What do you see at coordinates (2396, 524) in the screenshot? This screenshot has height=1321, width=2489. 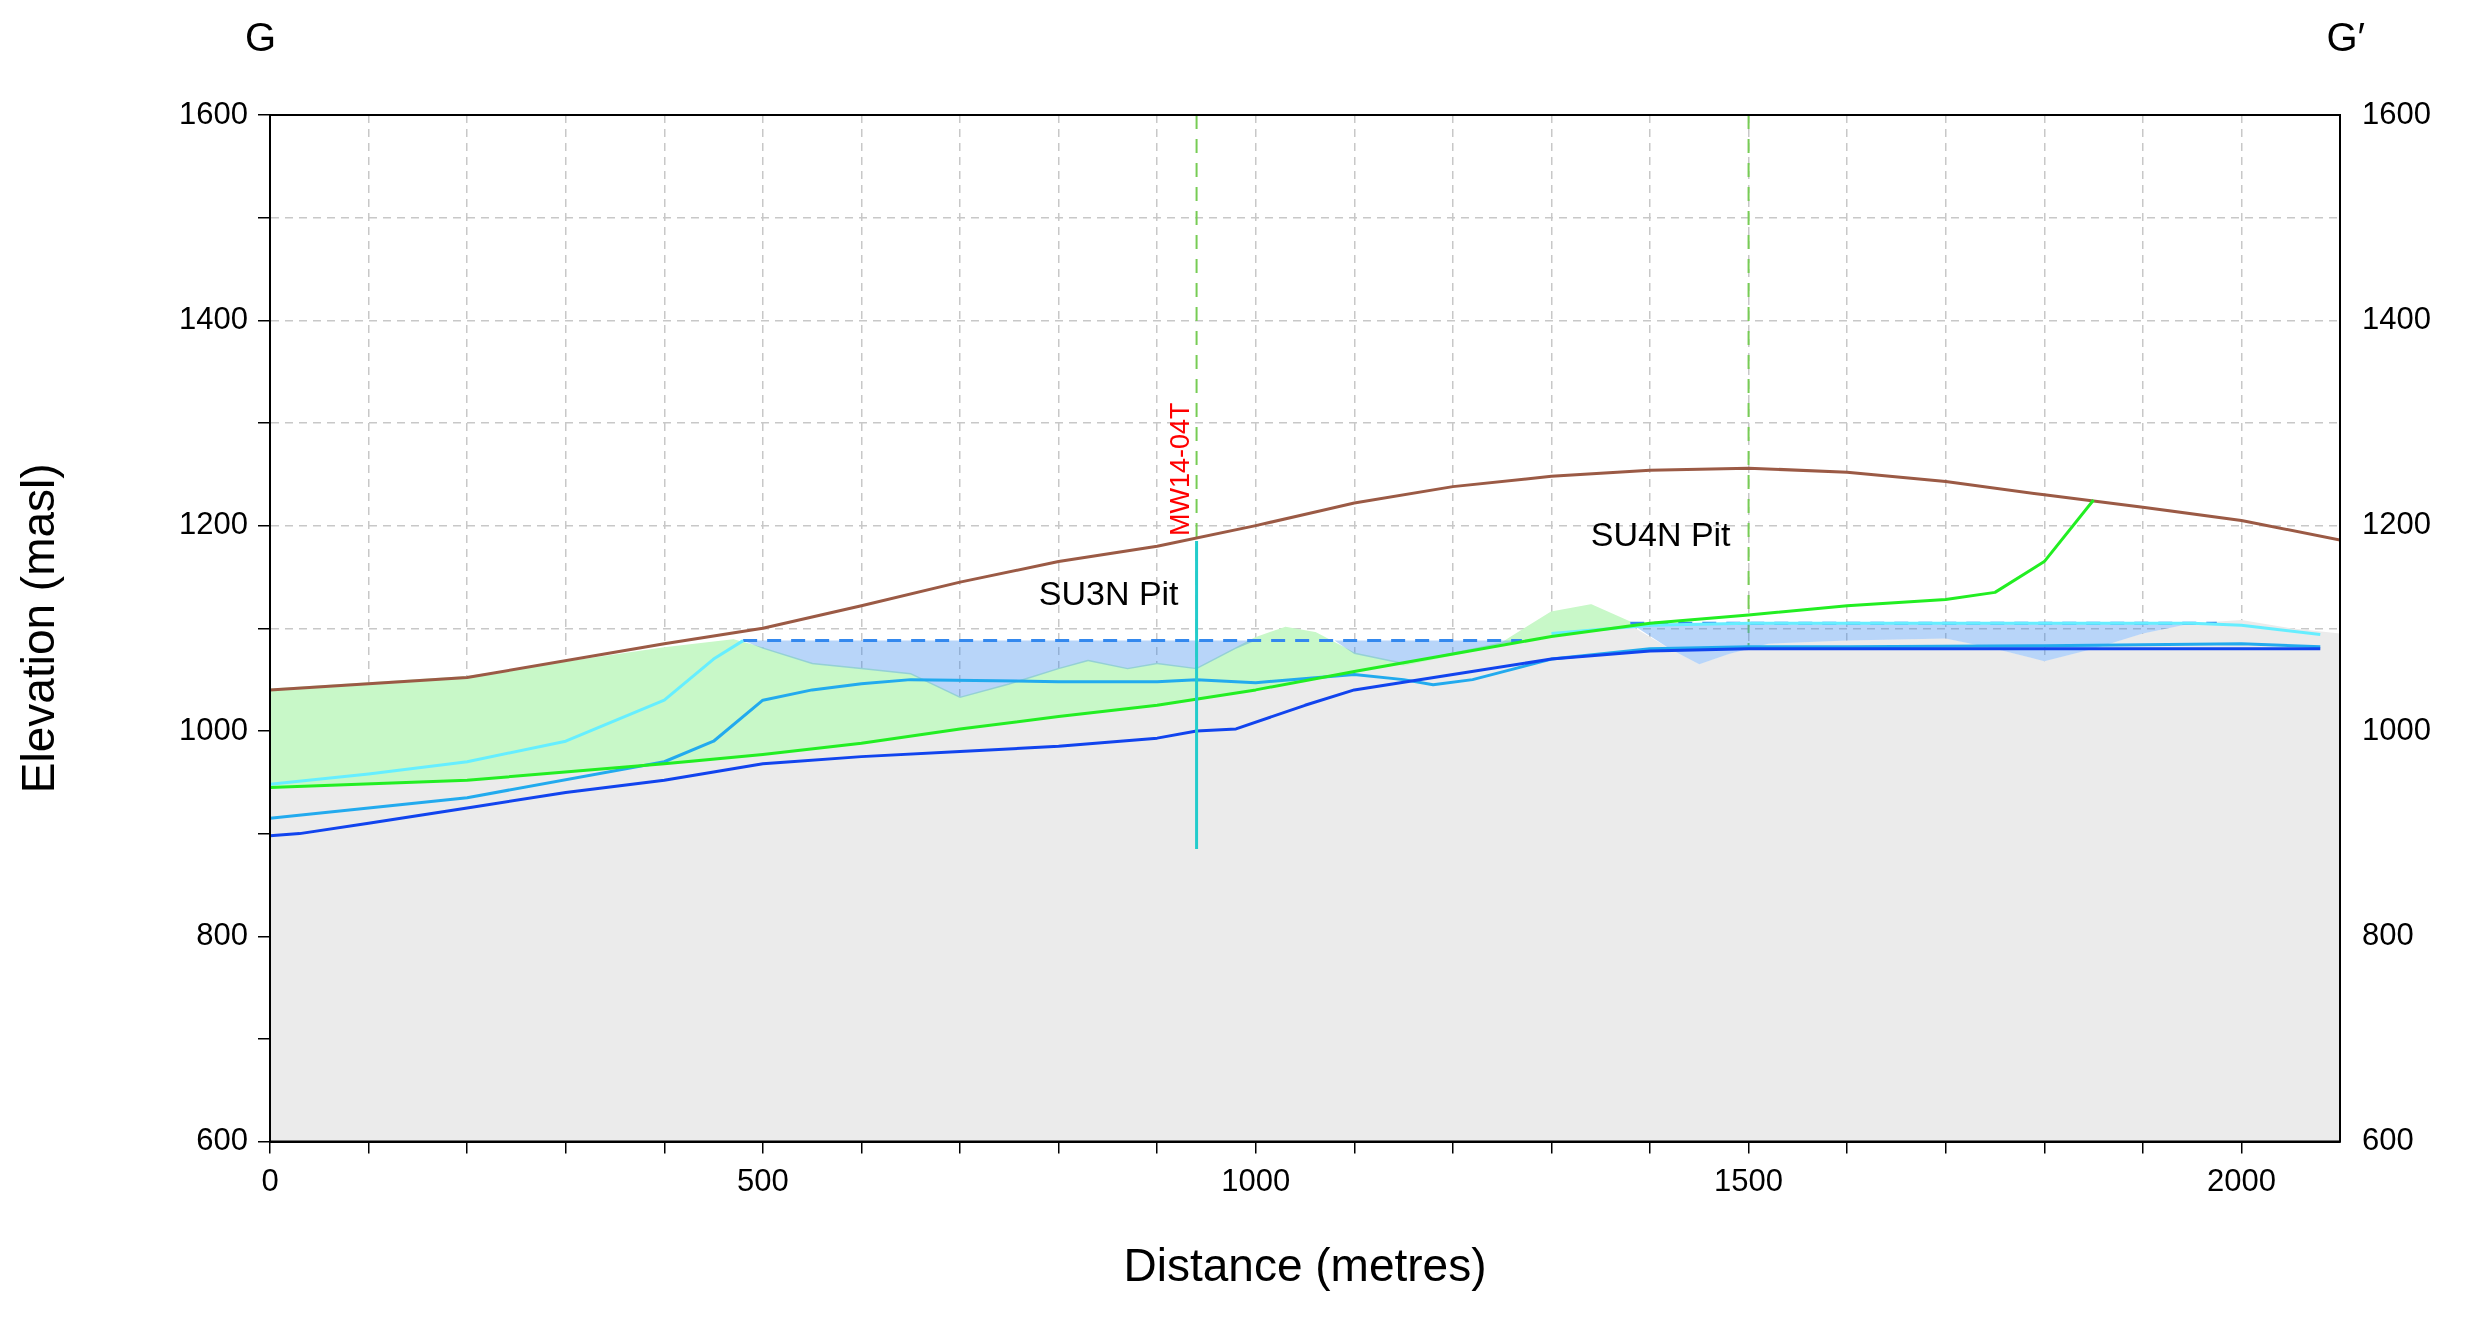 I see `y2-tick-label: 1200` at bounding box center [2396, 524].